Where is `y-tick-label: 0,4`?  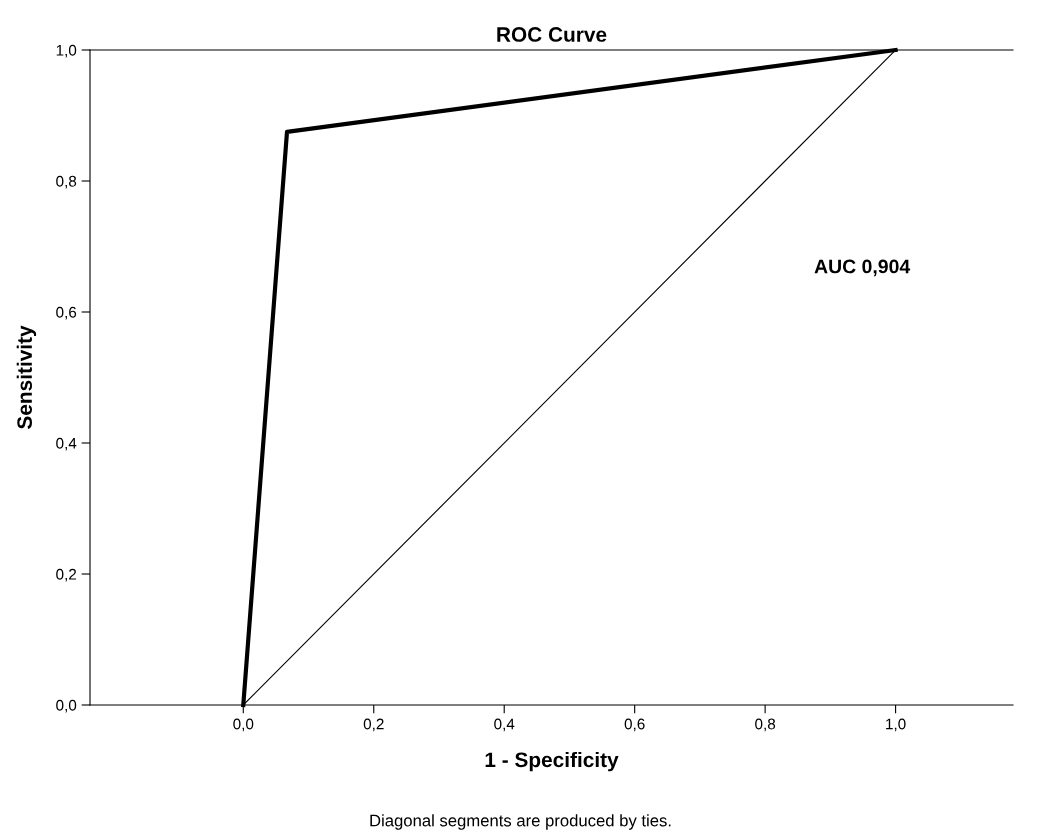
y-tick-label: 0,4 is located at coordinates (66, 444).